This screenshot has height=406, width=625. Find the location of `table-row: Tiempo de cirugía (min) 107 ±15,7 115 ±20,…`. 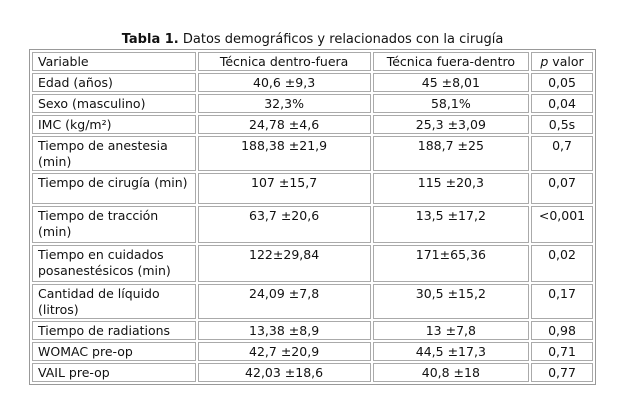

table-row: Tiempo de cirugía (min) 107 ±15,7 115 ±20,… is located at coordinates (312, 188).